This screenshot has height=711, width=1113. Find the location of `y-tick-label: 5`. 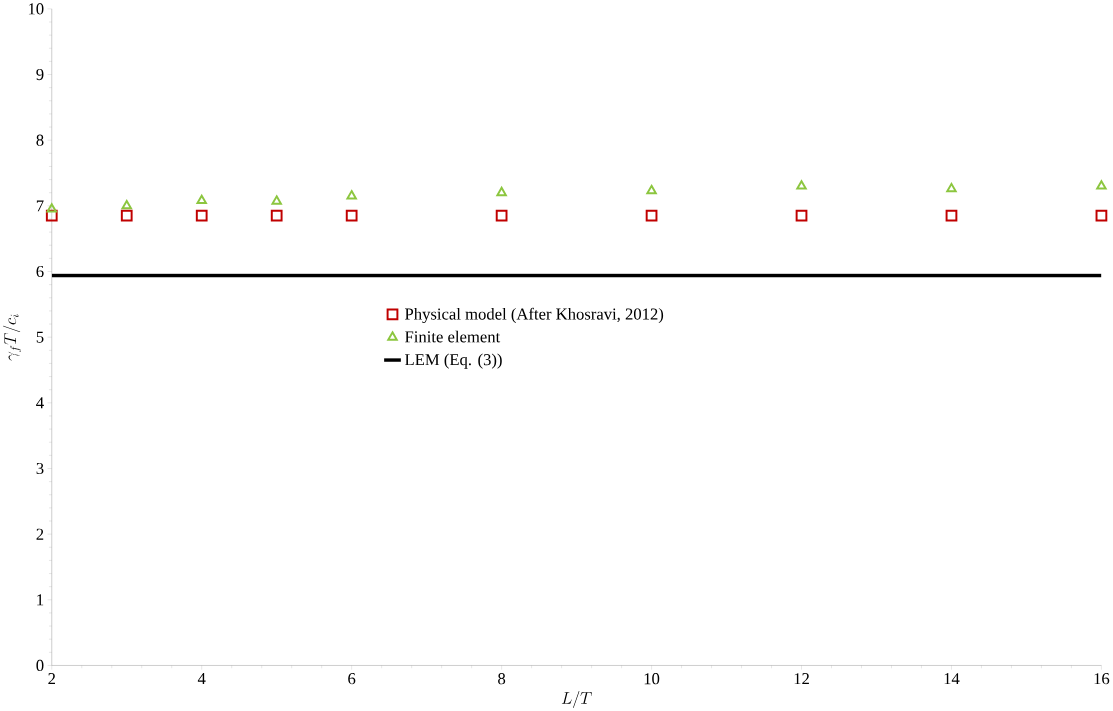

y-tick-label: 5 is located at coordinates (40, 337).